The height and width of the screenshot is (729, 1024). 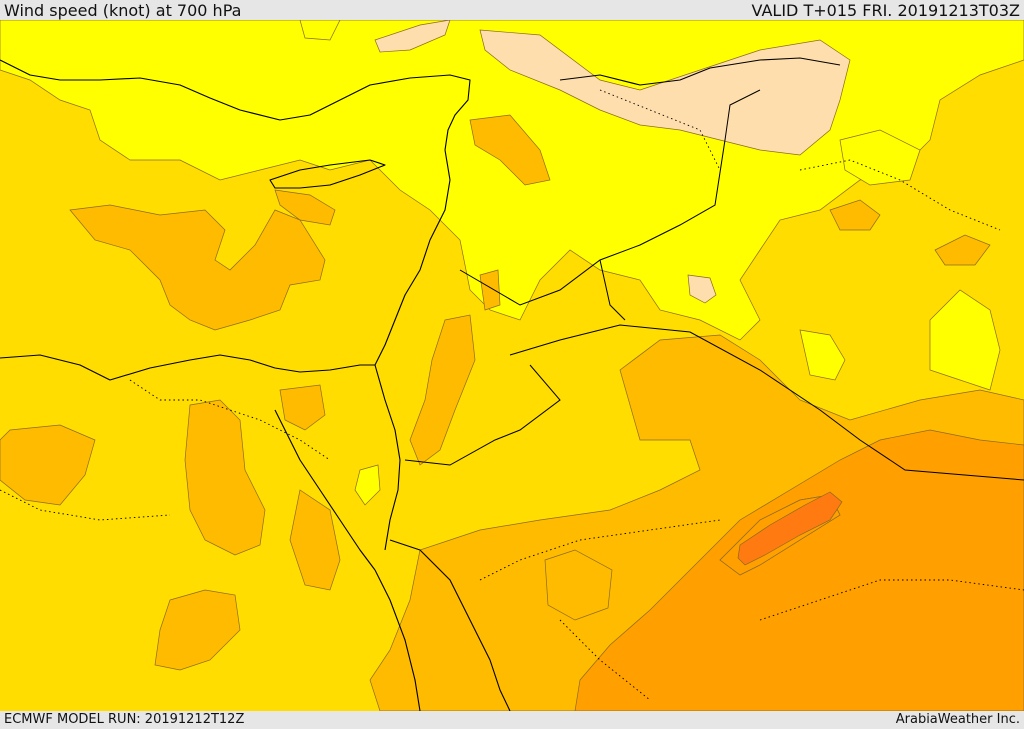 What do you see at coordinates (367, 485) in the screenshot?
I see `field-light-sinai` at bounding box center [367, 485].